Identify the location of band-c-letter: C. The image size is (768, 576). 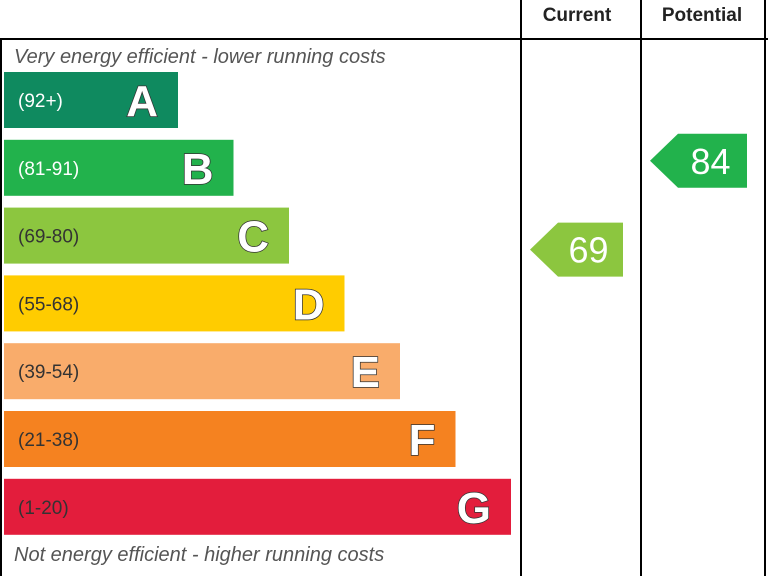
(253, 237).